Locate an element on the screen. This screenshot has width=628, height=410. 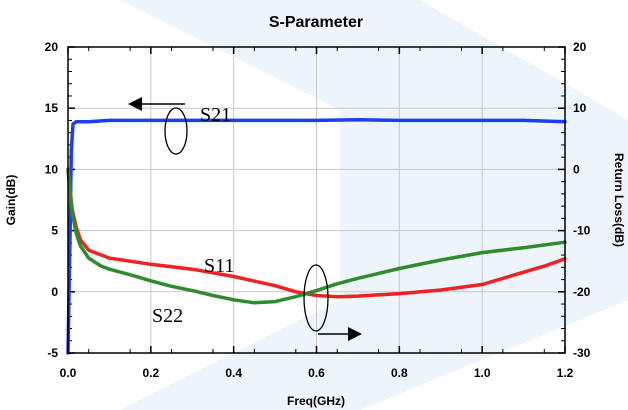
s21-arrow-head is located at coordinates (135, 104).